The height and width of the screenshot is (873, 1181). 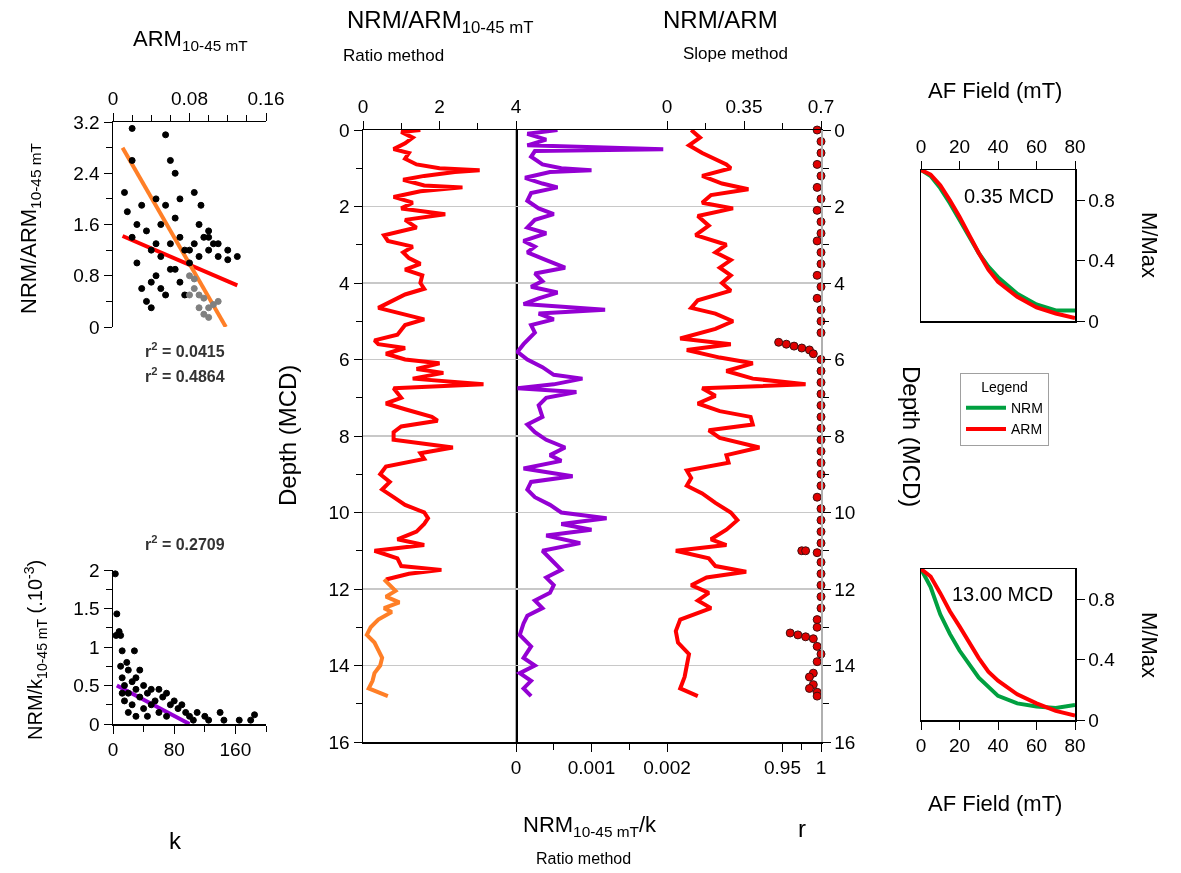 I want to click on x2-tick-label: 0.7, so click(x=821, y=106).